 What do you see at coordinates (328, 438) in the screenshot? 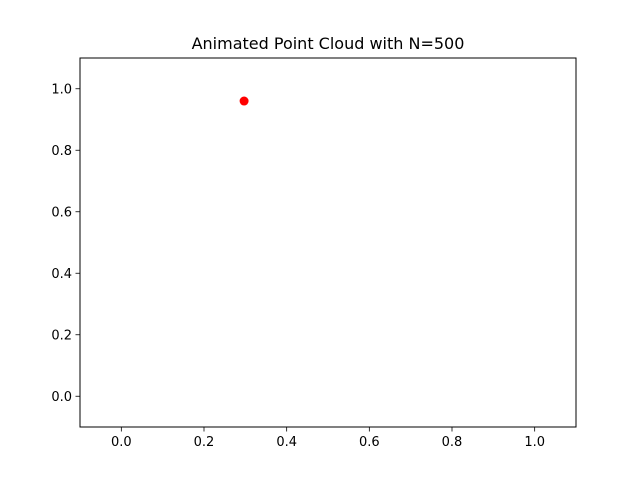
I see `x-axis: 0.0 0.2 0.4 0.6 0.8 1.0` at bounding box center [328, 438].